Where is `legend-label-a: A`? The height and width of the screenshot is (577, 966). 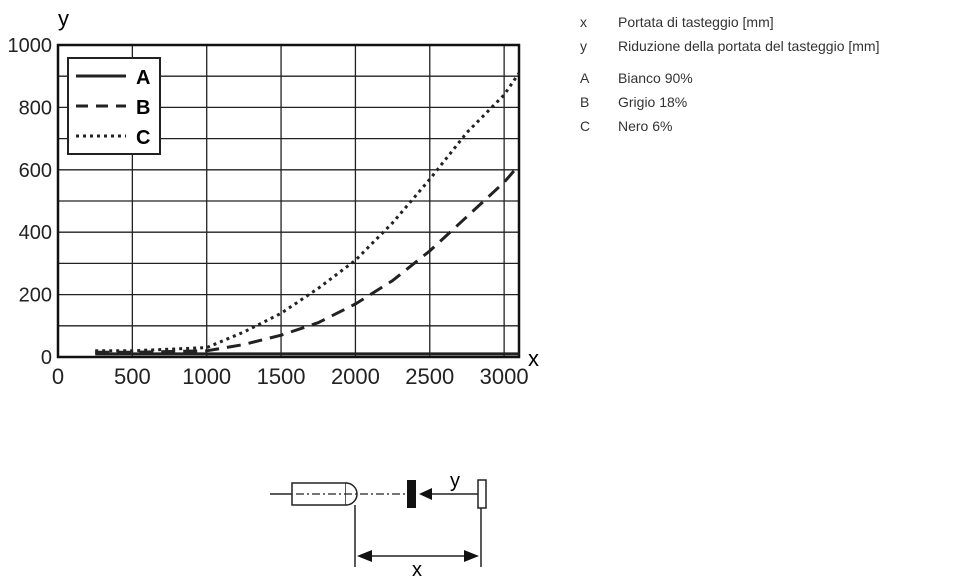
legend-label-a: A is located at coordinates (143, 78).